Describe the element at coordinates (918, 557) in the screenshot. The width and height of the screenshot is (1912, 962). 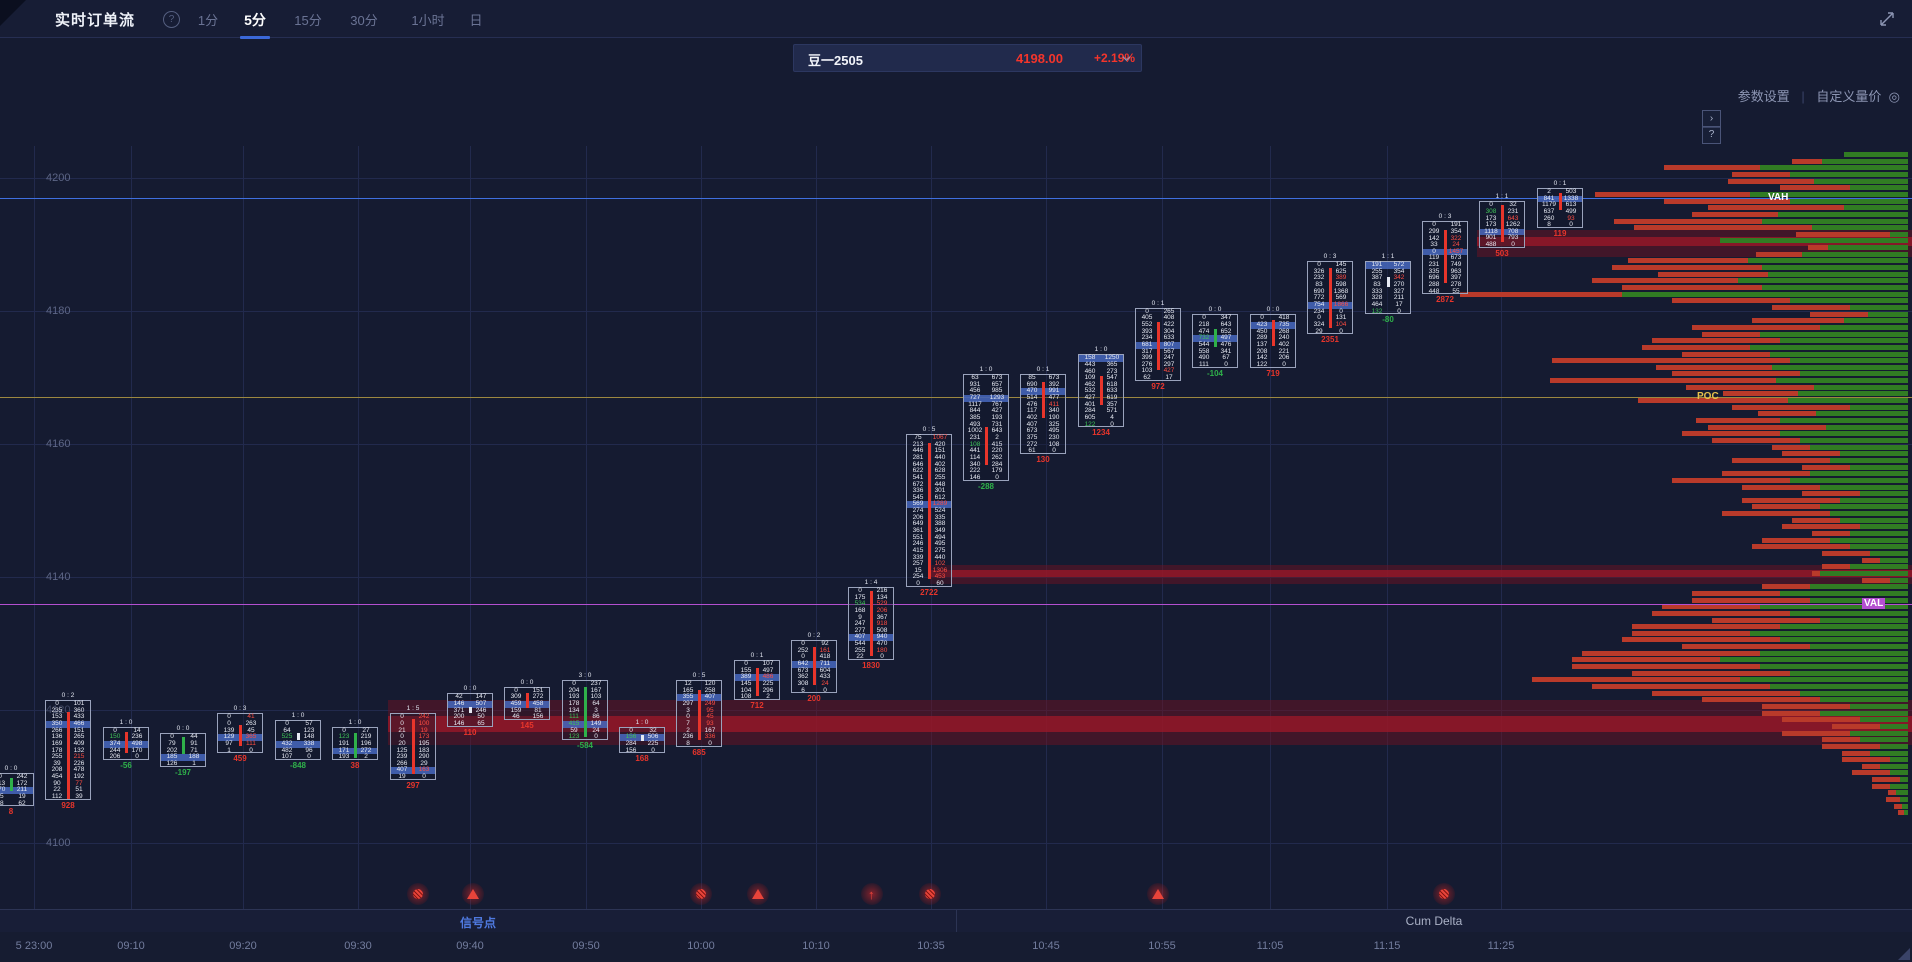
I see `bid-volume: 339` at that location.